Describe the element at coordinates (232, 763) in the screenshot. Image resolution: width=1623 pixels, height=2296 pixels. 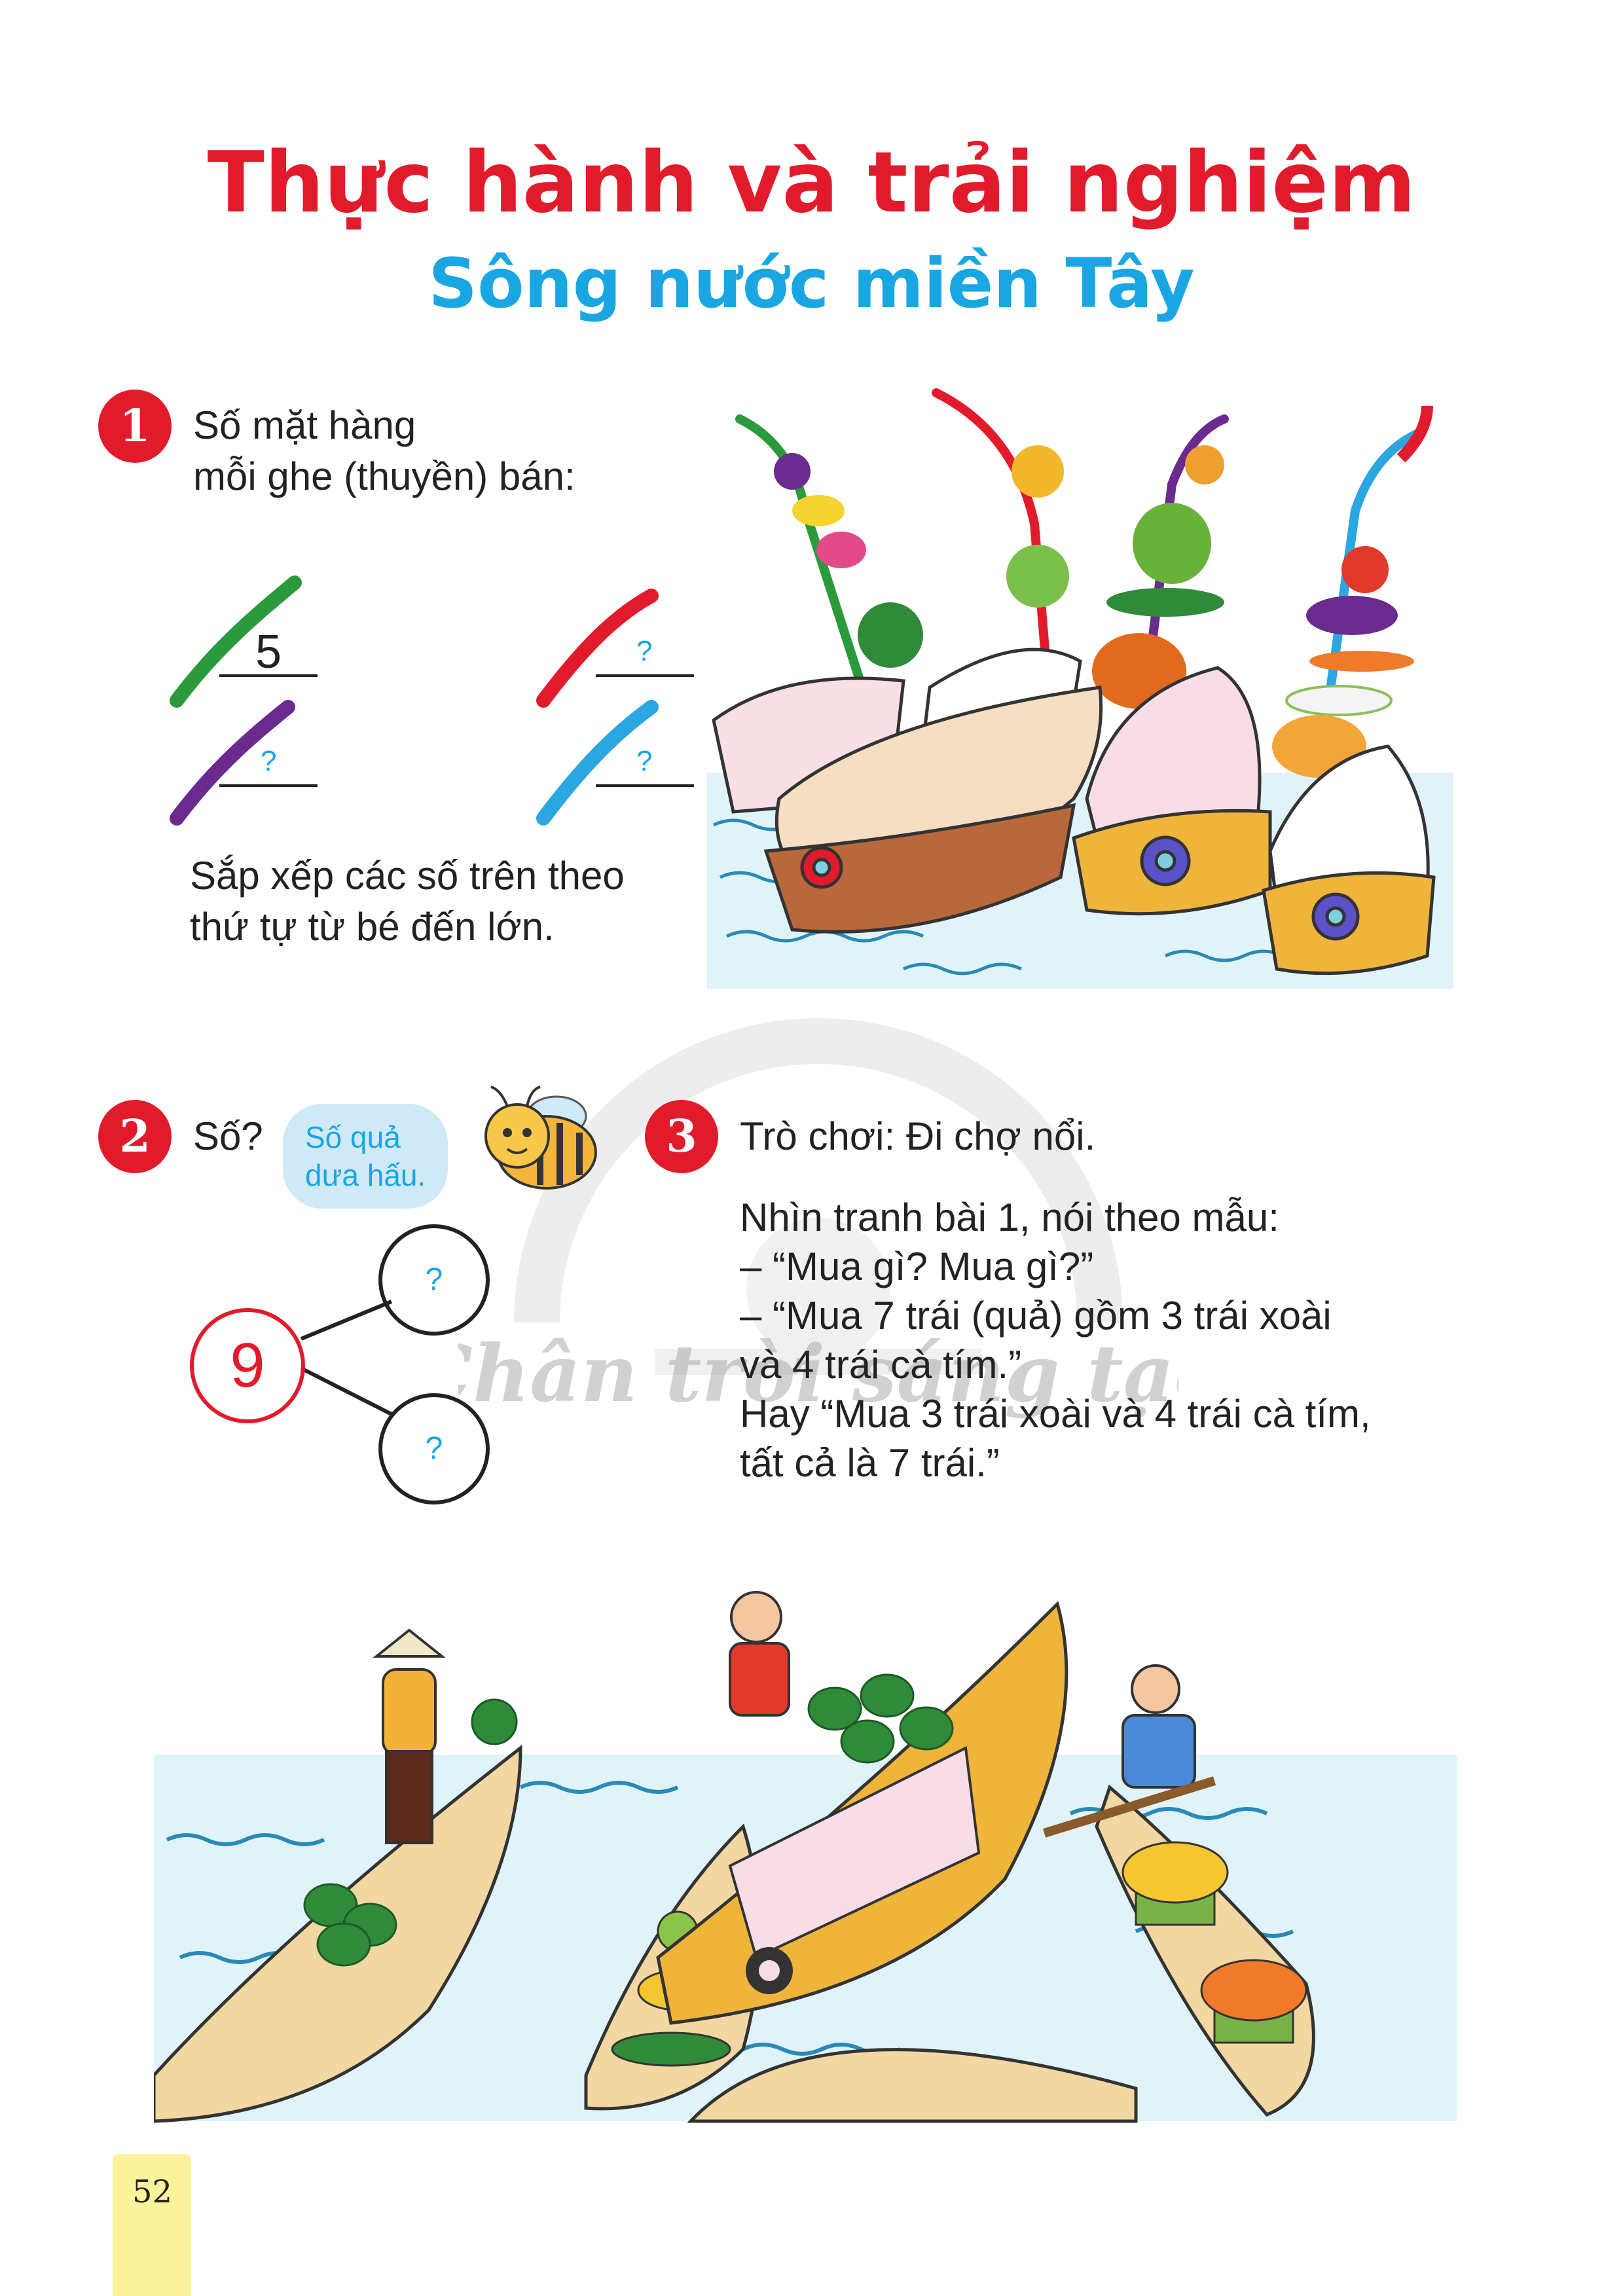
I see `purple-stroke-mark` at that location.